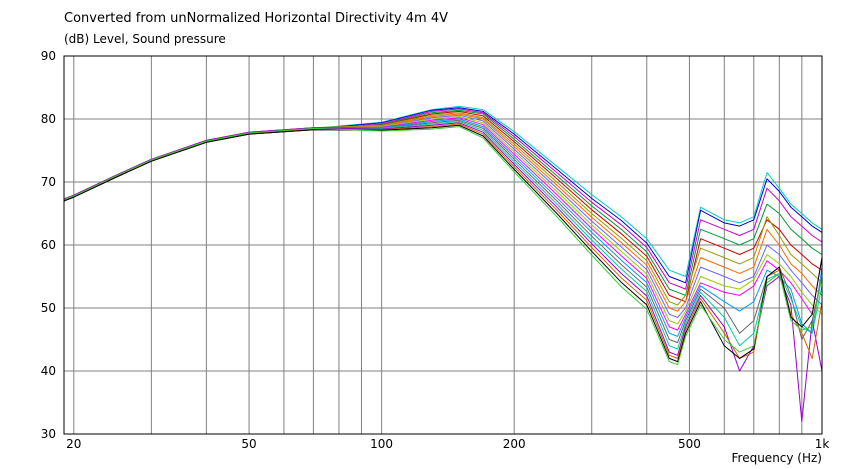 The width and height of the screenshot is (844, 469). What do you see at coordinates (514, 444) in the screenshot?
I see `x-tick-label: 200` at bounding box center [514, 444].